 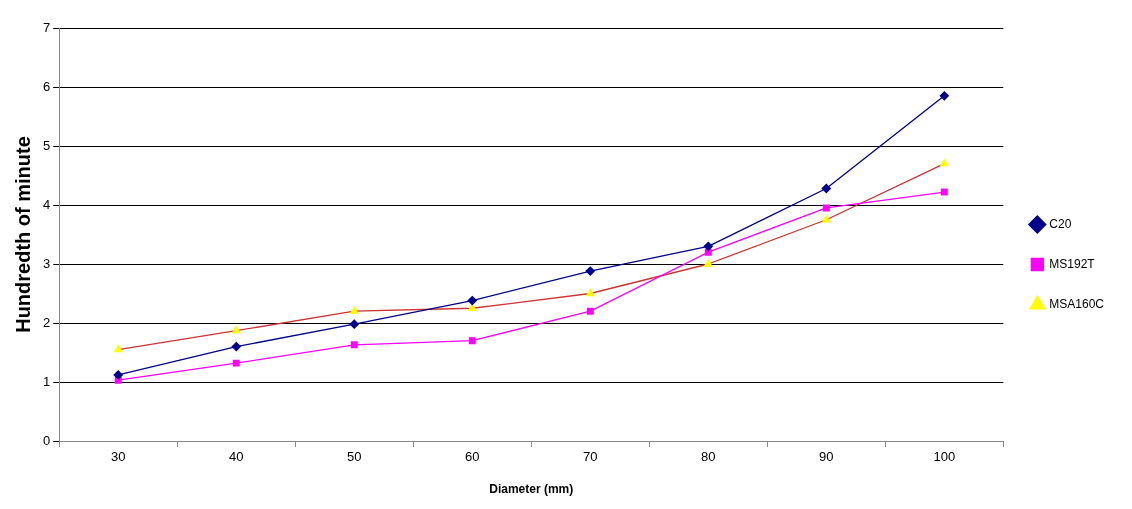 What do you see at coordinates (47, 204) in the screenshot?
I see `y-tick-label: 4` at bounding box center [47, 204].